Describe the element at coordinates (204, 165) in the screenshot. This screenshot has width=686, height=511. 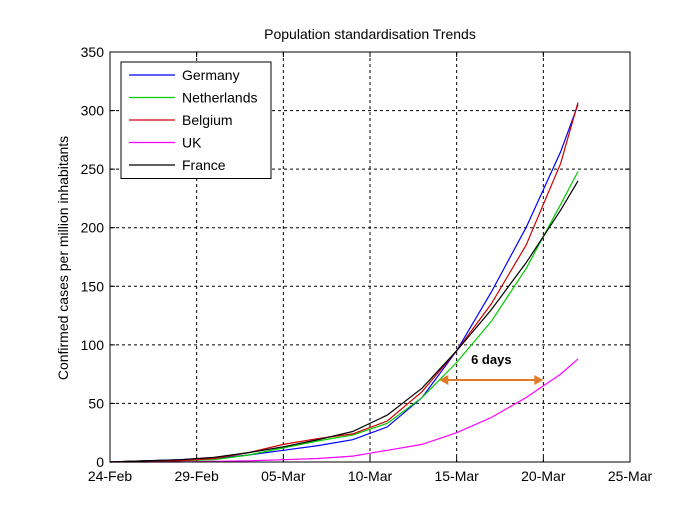
I see `legend-label-france: France` at that location.